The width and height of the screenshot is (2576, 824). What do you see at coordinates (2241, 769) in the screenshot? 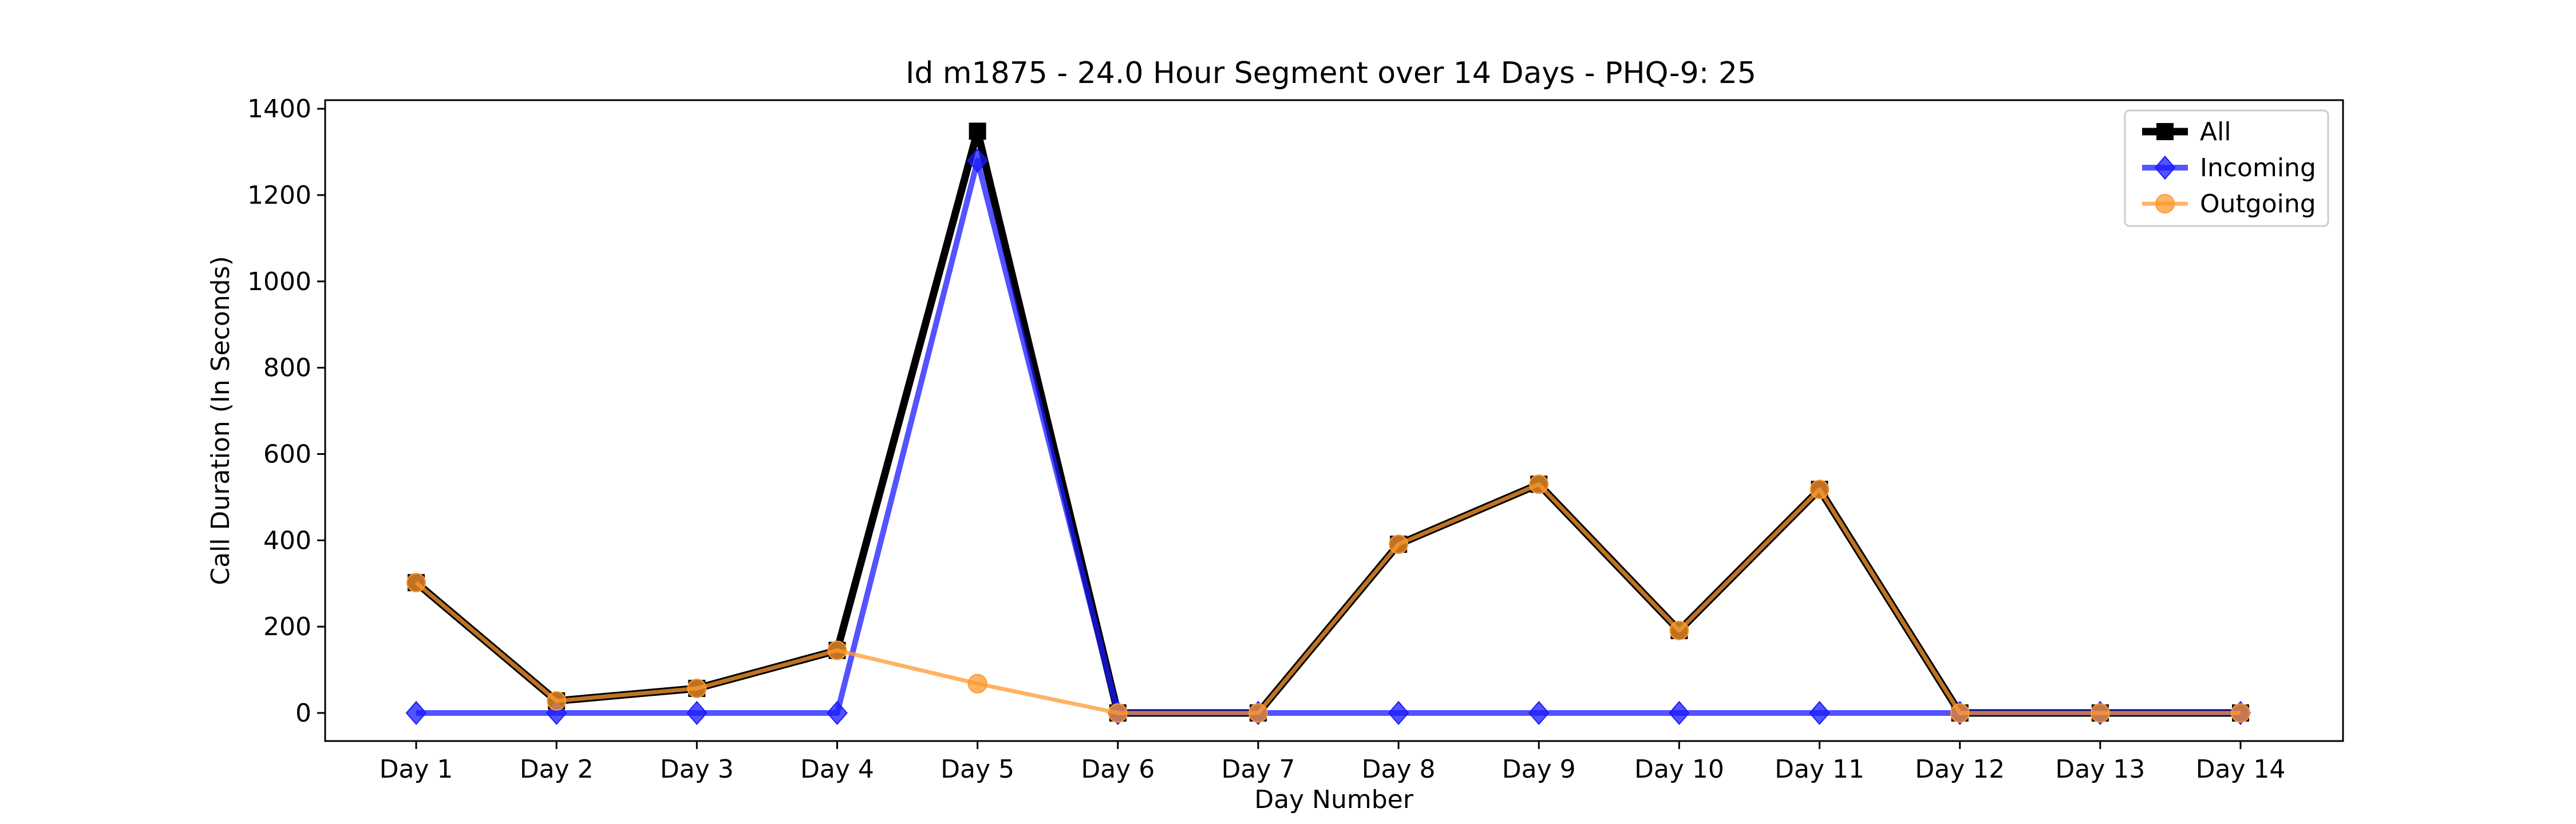
I see `x-tick-label: Day 14` at bounding box center [2241, 769].